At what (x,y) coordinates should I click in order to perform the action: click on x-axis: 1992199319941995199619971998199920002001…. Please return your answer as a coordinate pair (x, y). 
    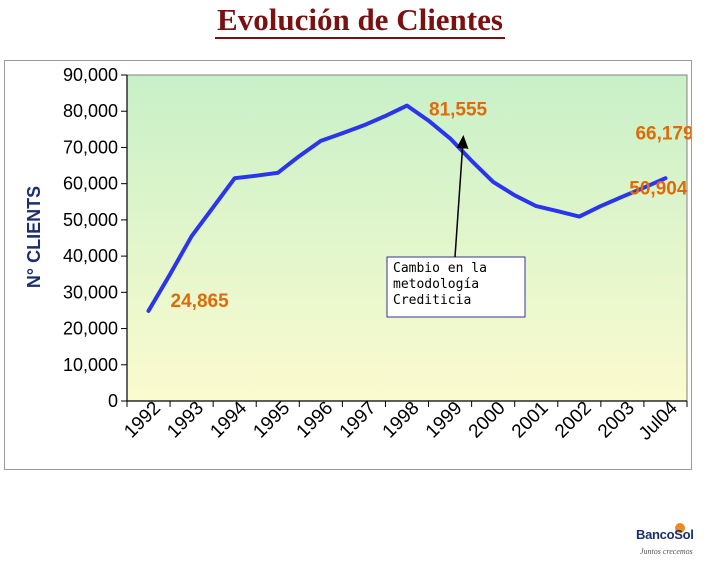
    Looking at the image, I should click on (404, 421).